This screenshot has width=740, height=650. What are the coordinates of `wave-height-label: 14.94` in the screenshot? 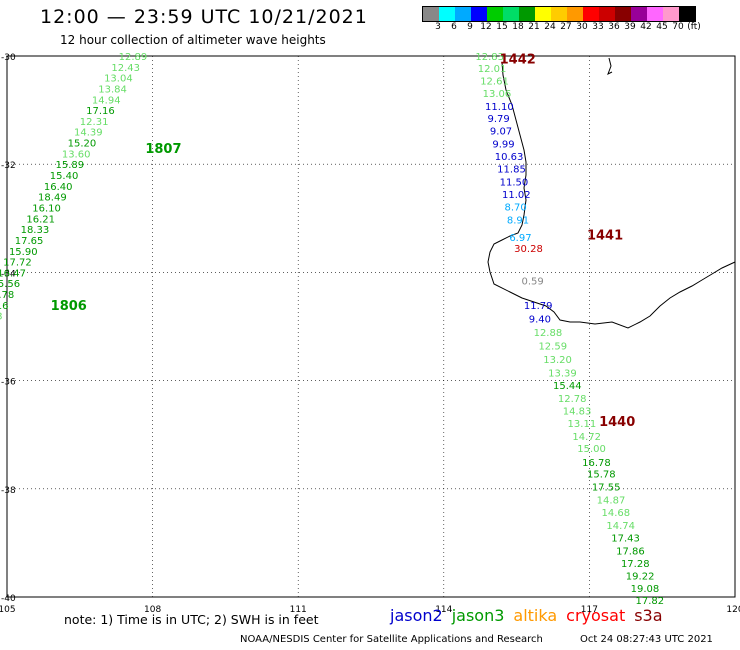 It's located at (106, 100).